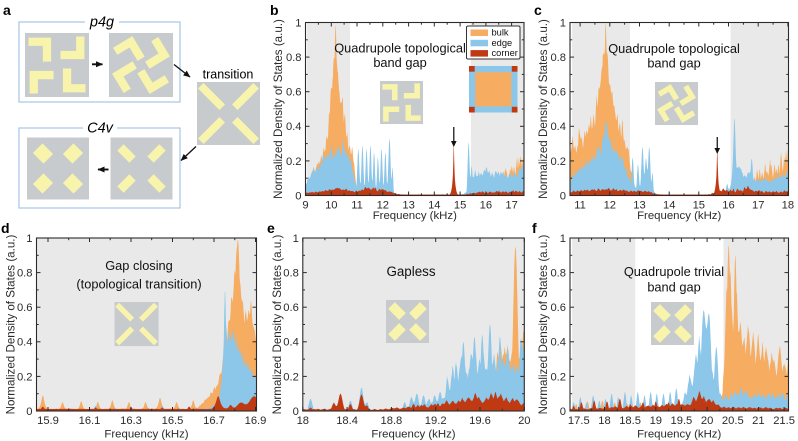 The image size is (798, 441). I want to click on svg-text: 19.5, so click(682, 421).